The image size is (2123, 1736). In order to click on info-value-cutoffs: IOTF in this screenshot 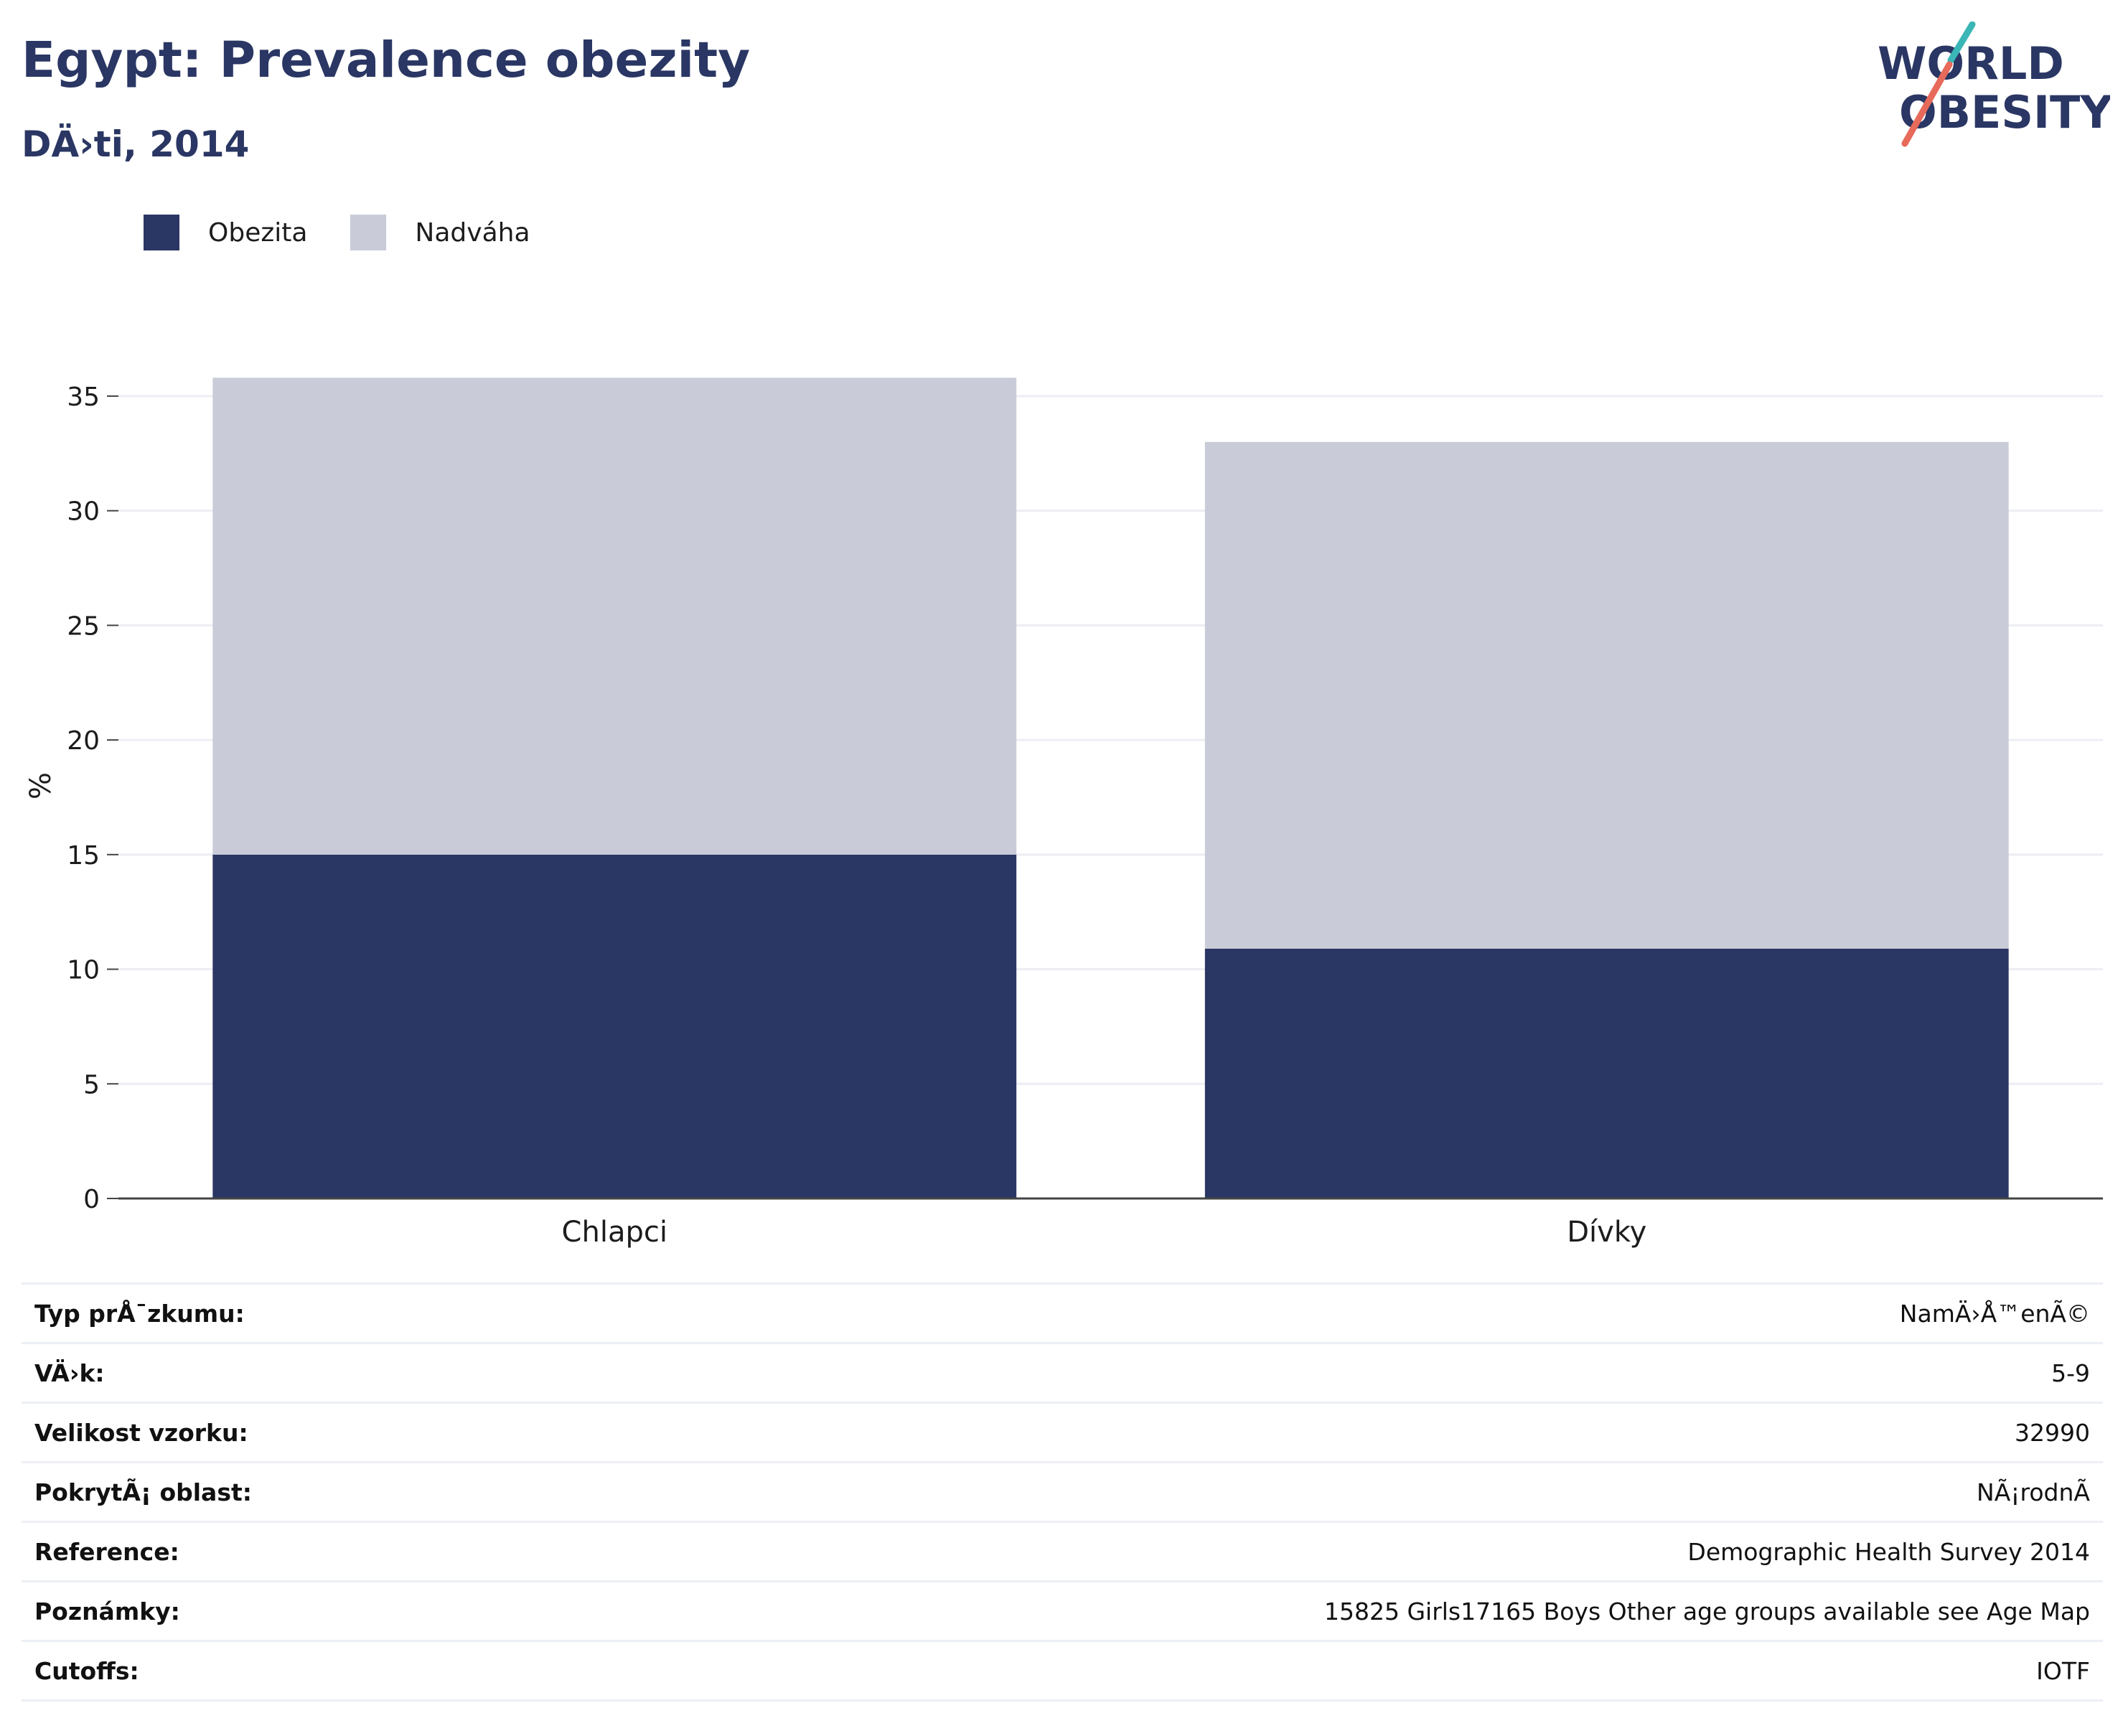, I will do `click(1306, 1671)`.